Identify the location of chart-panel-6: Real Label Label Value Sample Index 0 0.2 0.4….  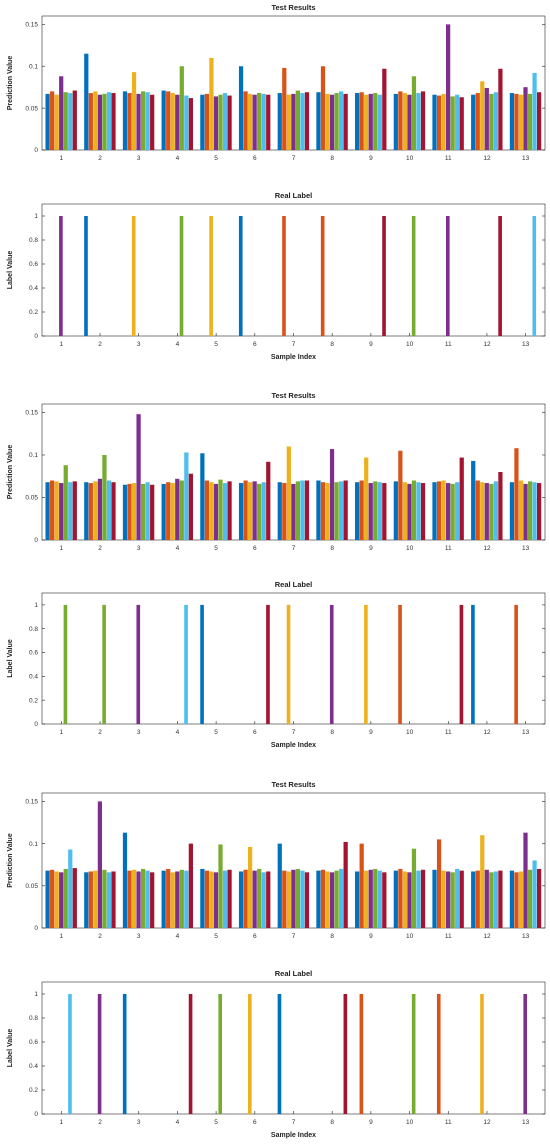
(276, 1054).